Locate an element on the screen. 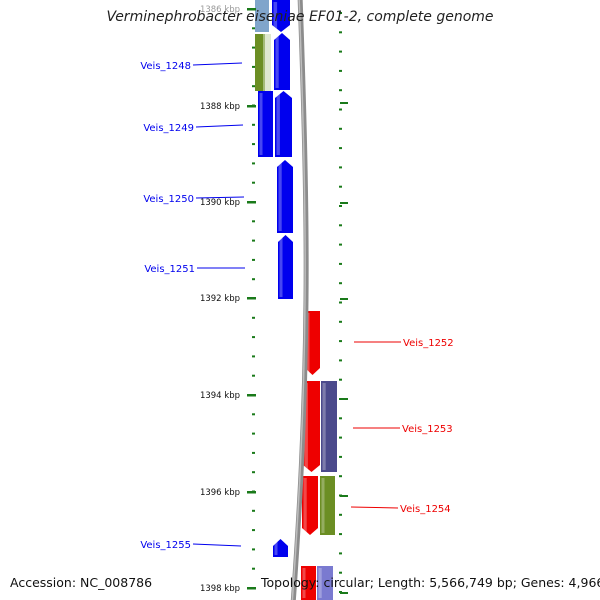  gene-label: Veis_1250 is located at coordinates (168, 199).